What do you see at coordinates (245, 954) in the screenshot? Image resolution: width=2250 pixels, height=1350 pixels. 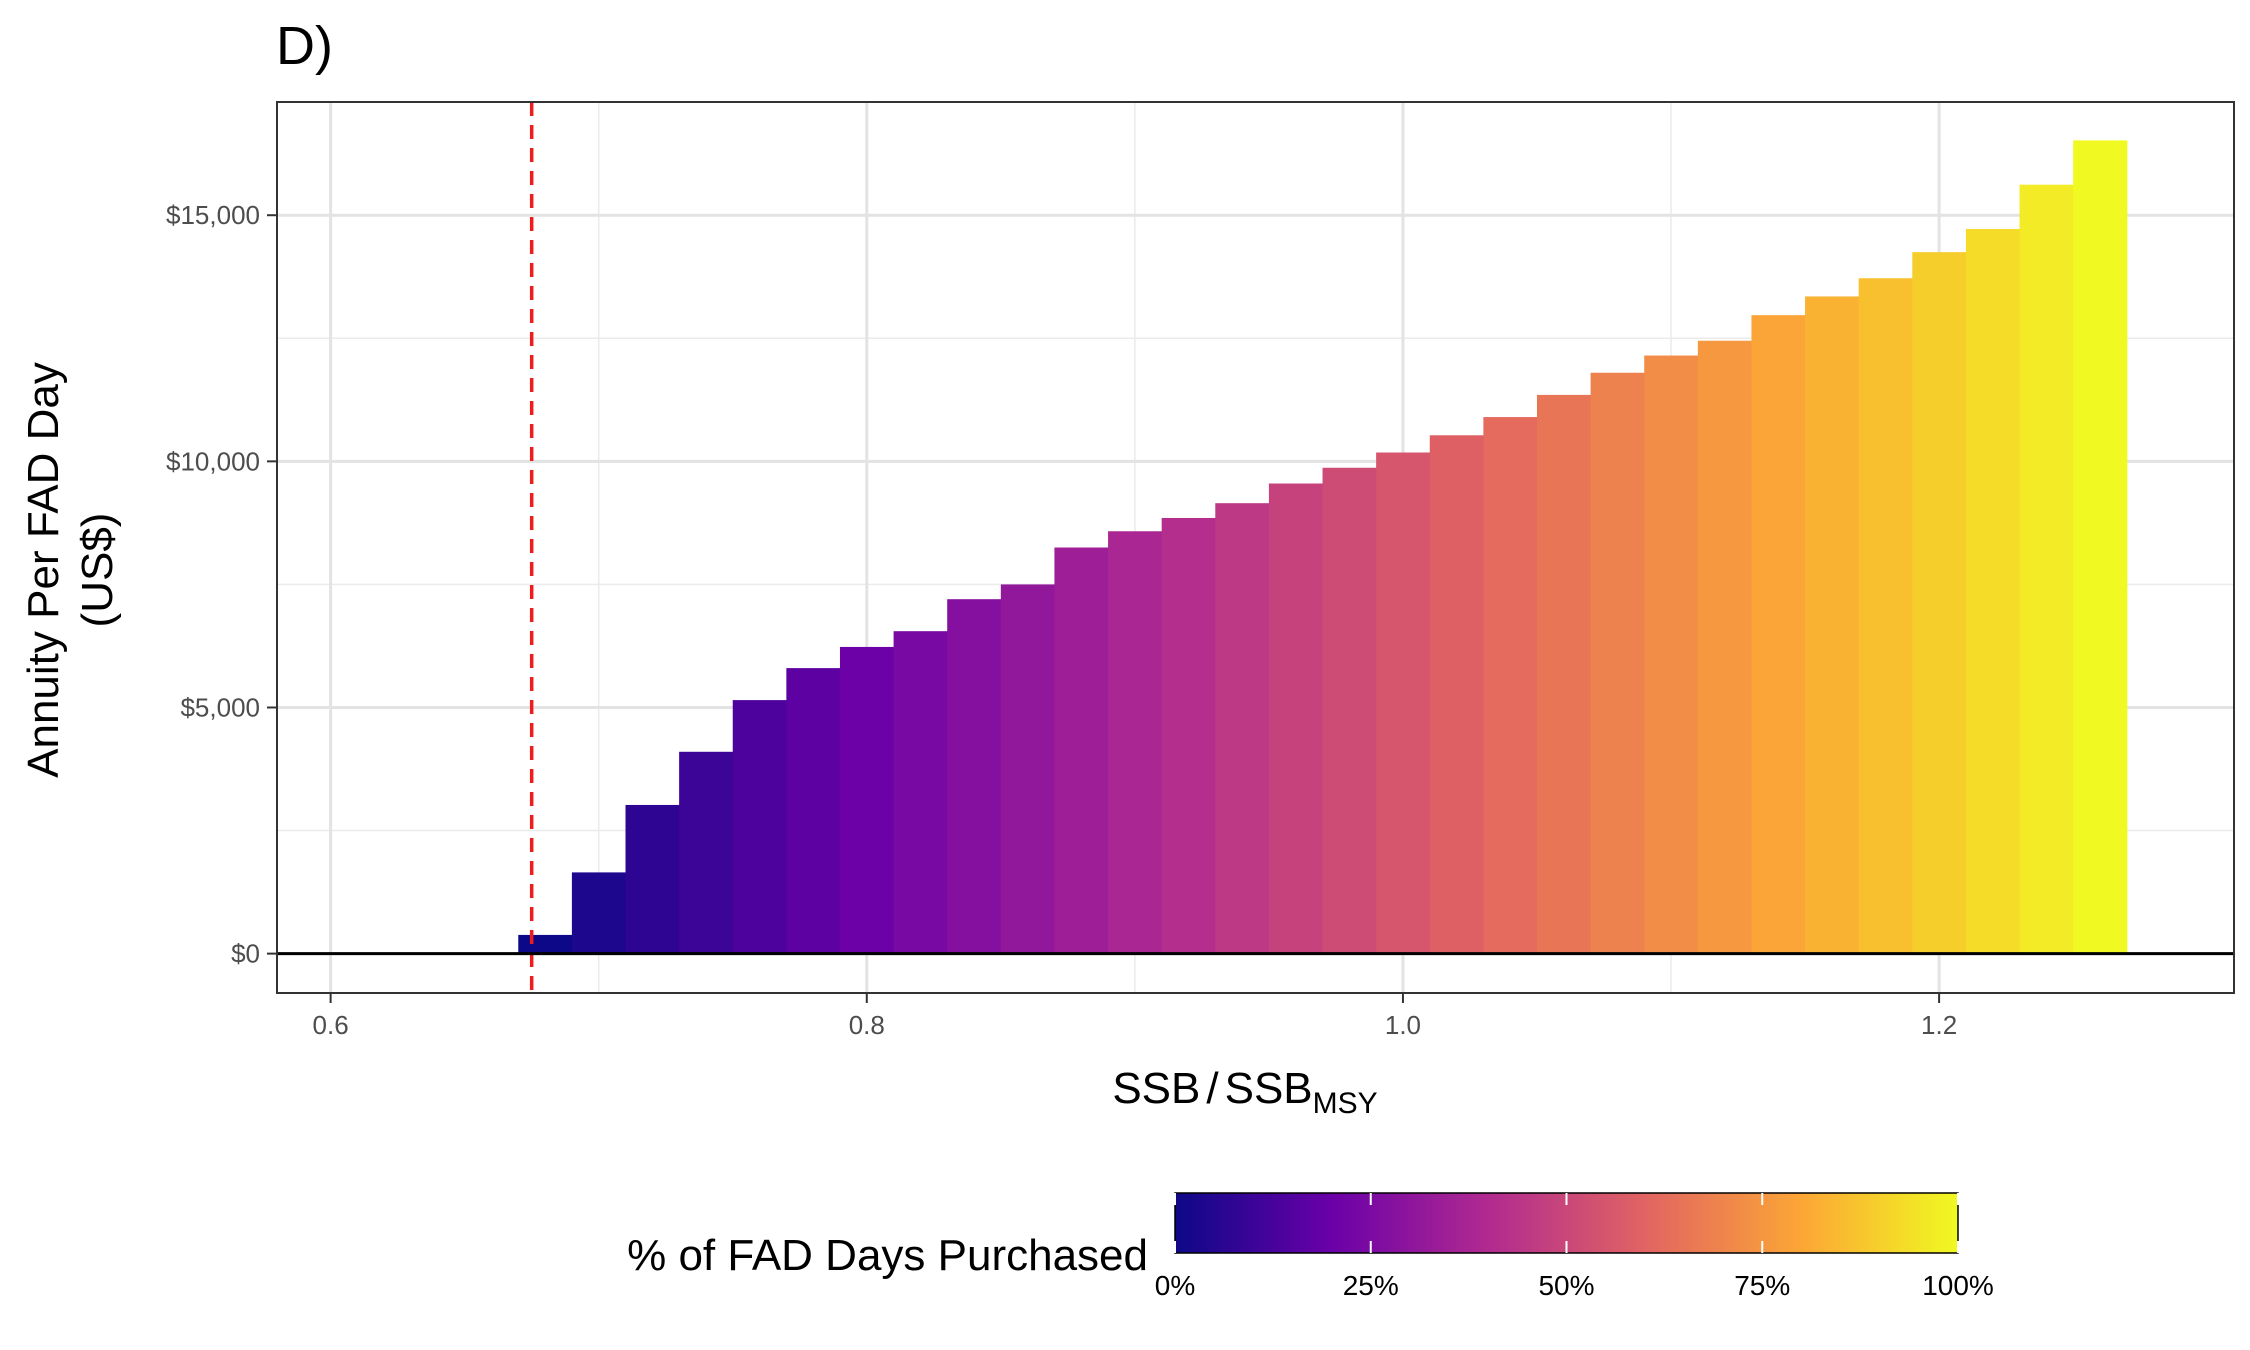 I see `y-tick-label: $0` at bounding box center [245, 954].